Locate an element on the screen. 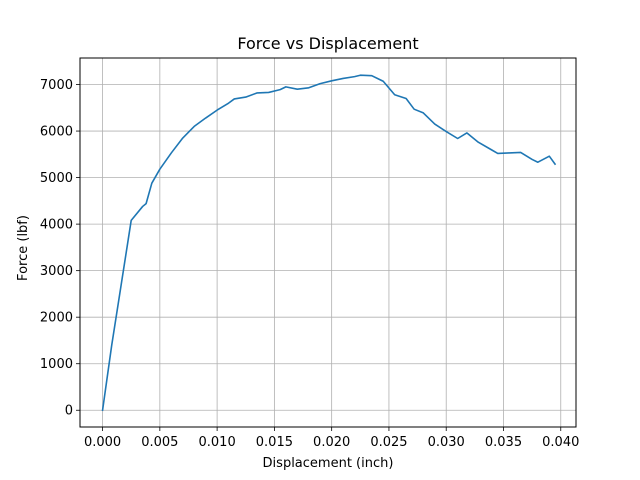 The image size is (640, 480). x-tick-label: 0.040 is located at coordinates (560, 442).